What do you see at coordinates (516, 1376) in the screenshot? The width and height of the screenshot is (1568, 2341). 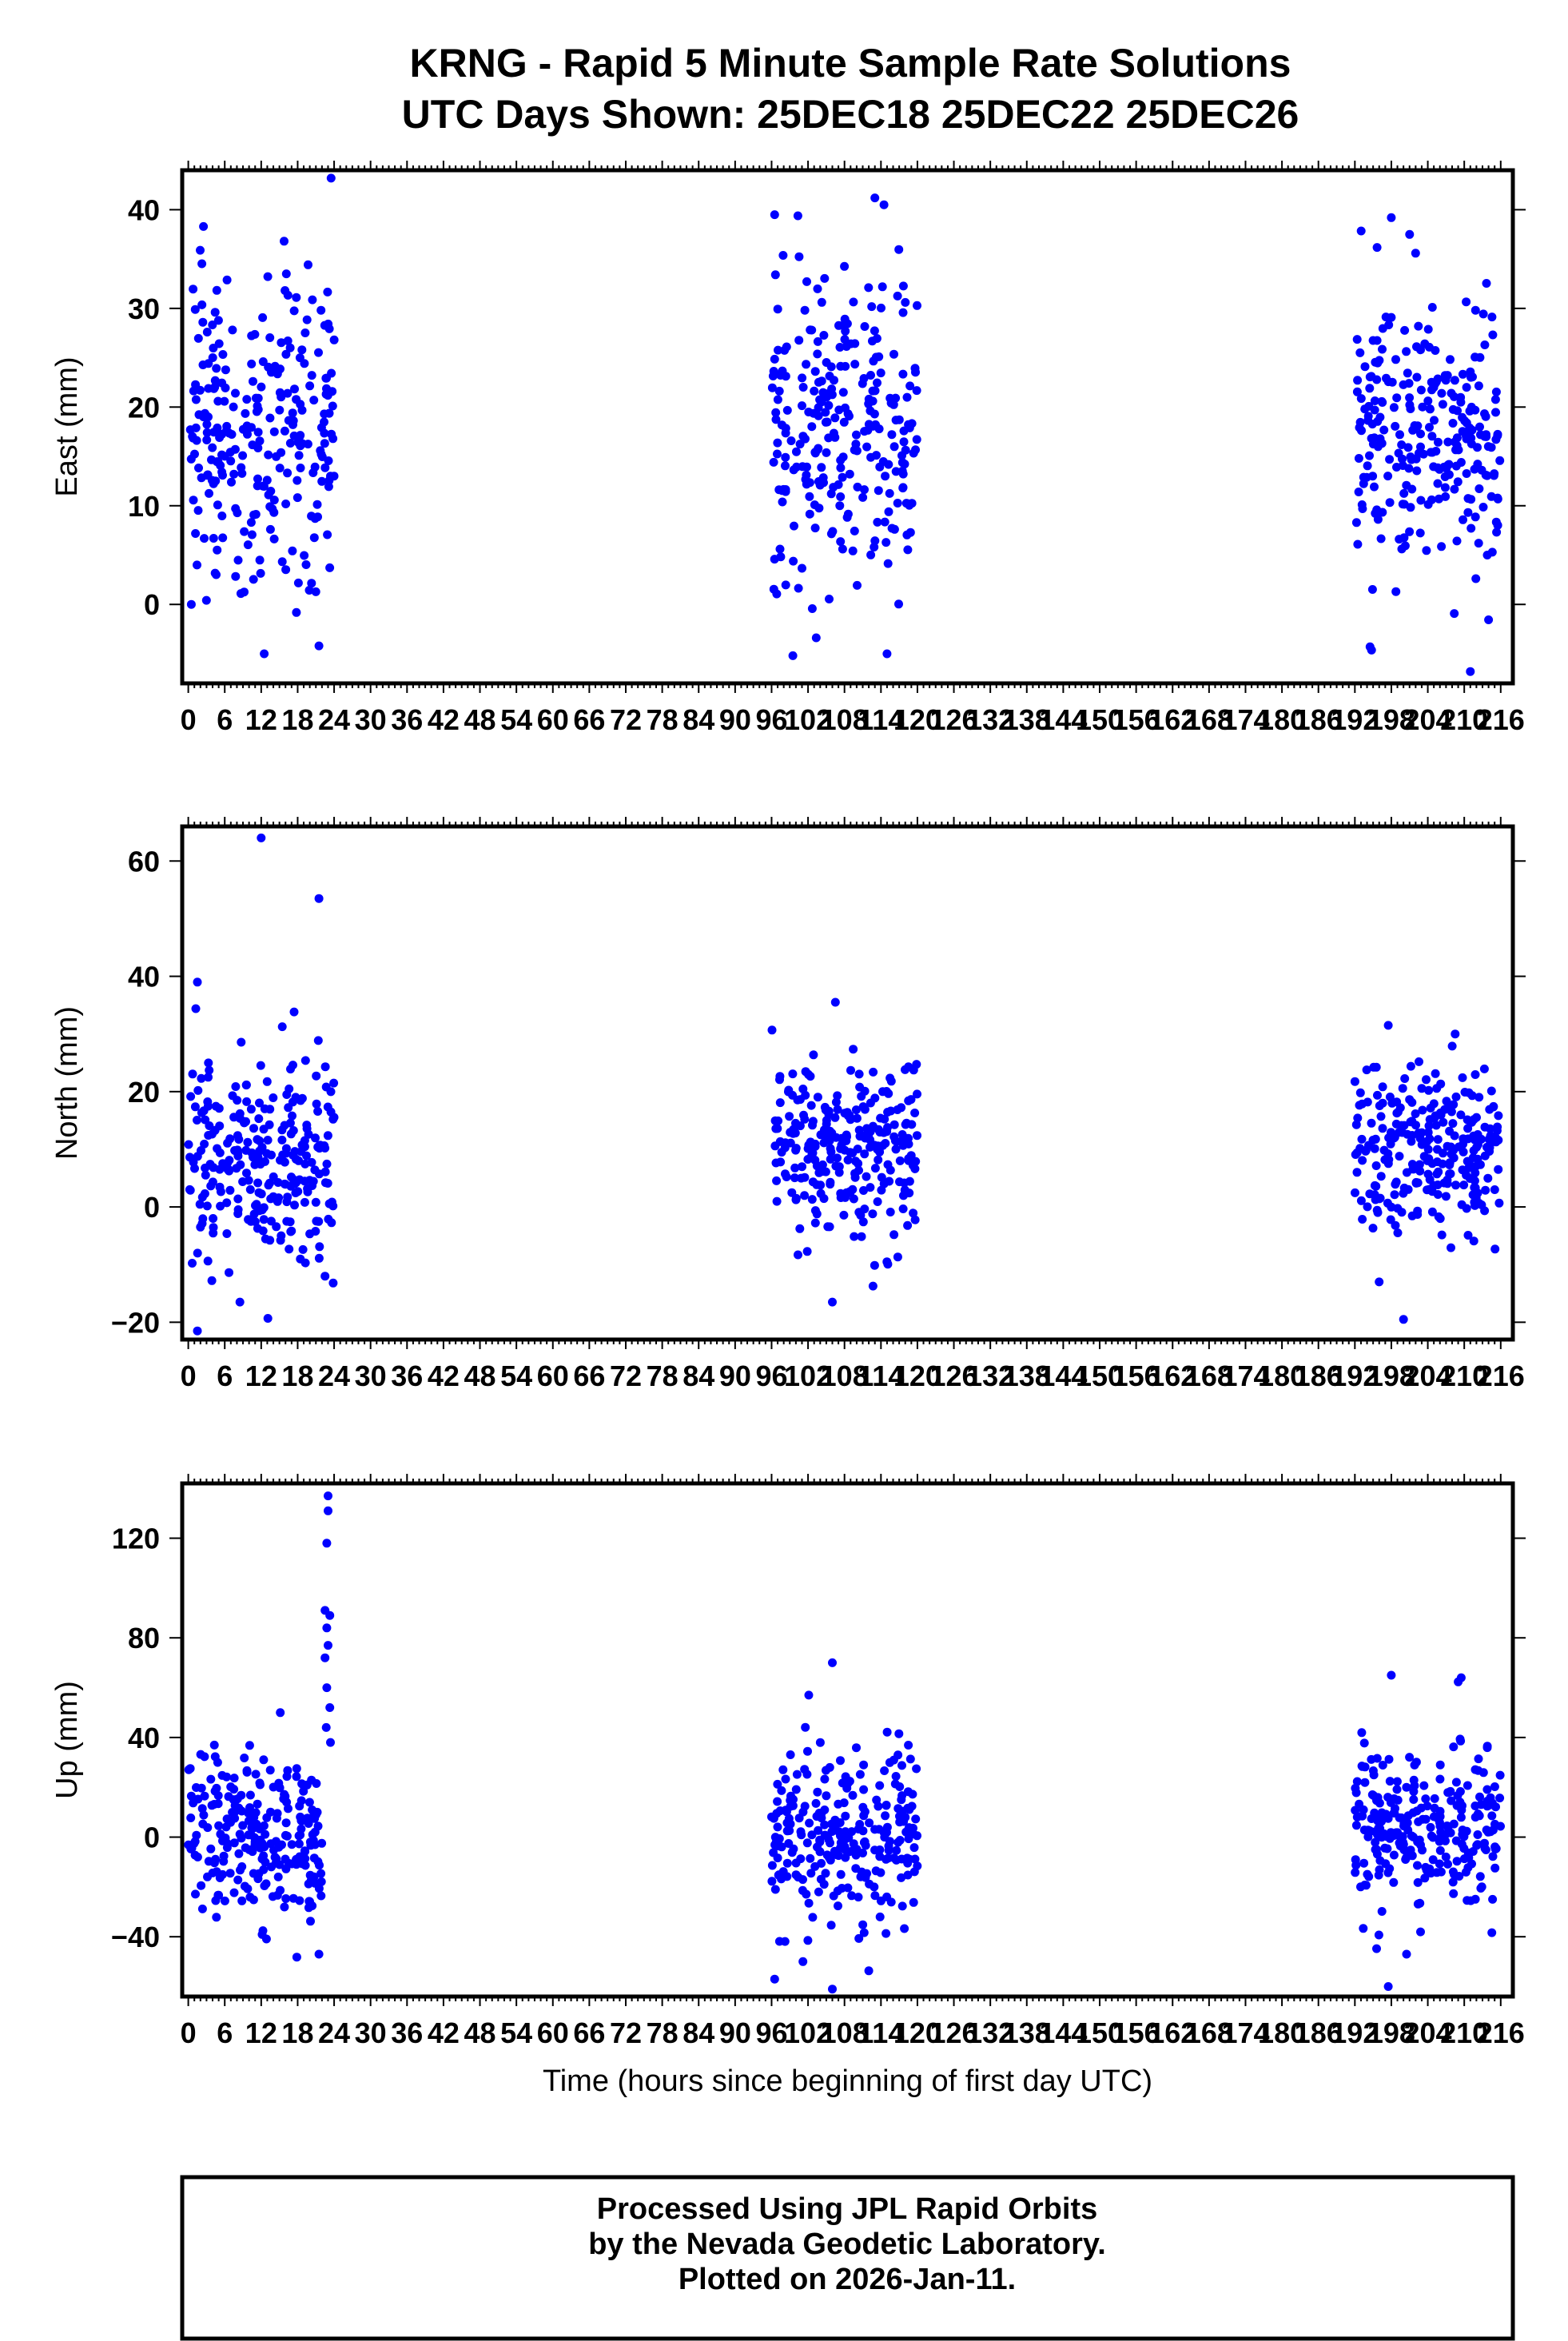 I see `x-tick-label: 54` at bounding box center [516, 1376].